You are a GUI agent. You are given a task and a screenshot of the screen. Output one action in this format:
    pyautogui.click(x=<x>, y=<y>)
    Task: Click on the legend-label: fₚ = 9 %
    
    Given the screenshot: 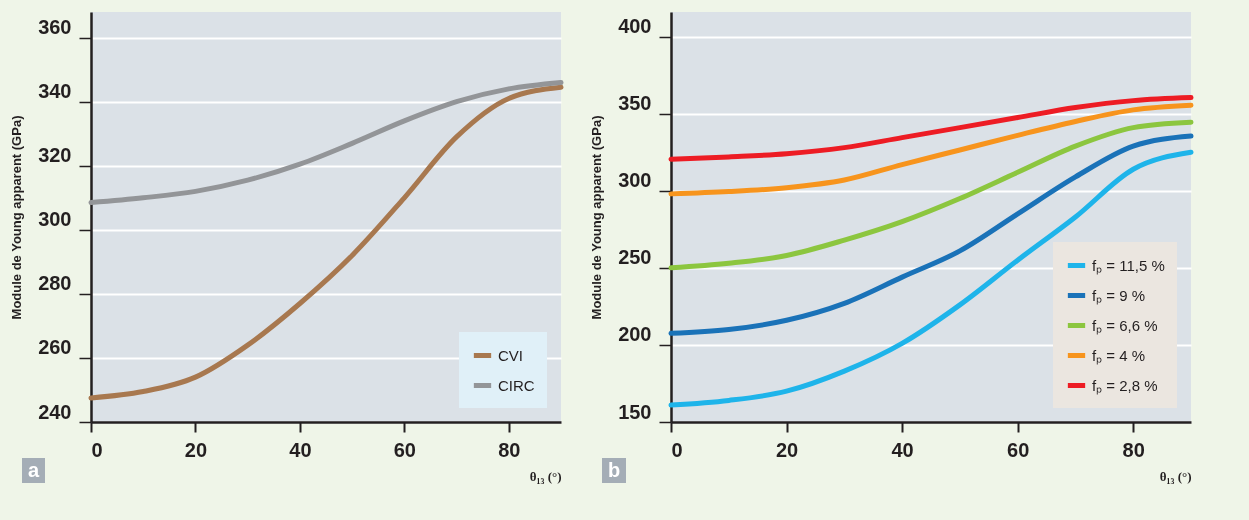 What is the action you would take?
    pyautogui.click(x=1119, y=295)
    